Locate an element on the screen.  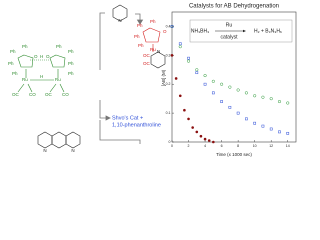
x-axis-label: Time (x 1000 sec) is located at coordinates (234, 154).